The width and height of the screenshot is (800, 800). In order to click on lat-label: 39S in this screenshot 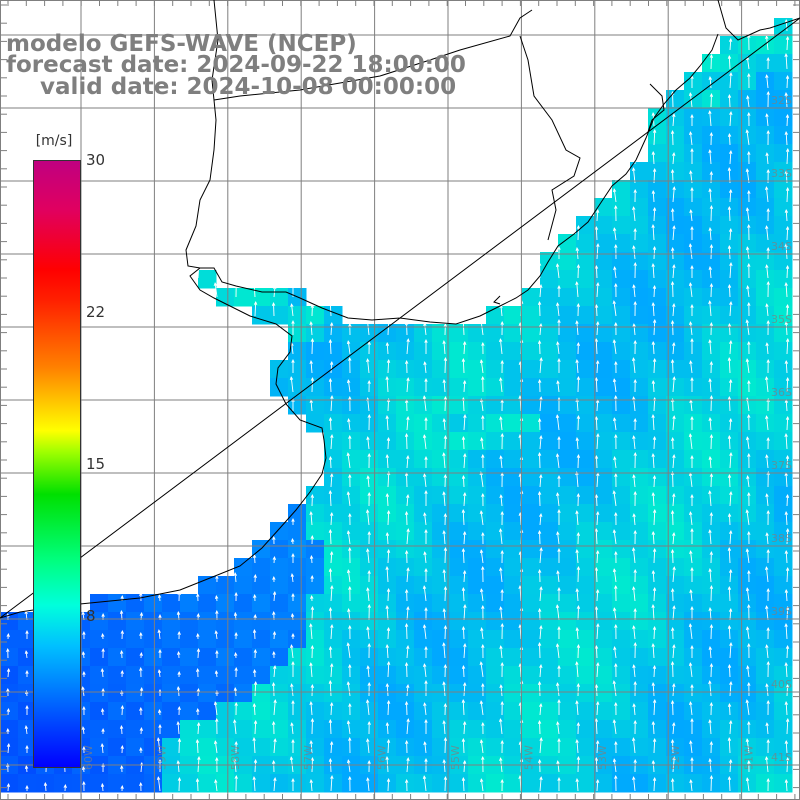, I will do `click(781, 611)`.